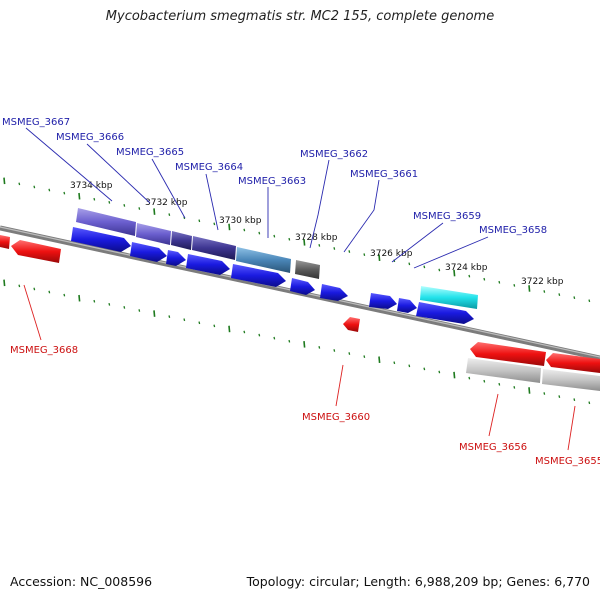 This screenshot has height=600, width=600. I want to click on accession-text: Accession: NC_008596, so click(81, 581).